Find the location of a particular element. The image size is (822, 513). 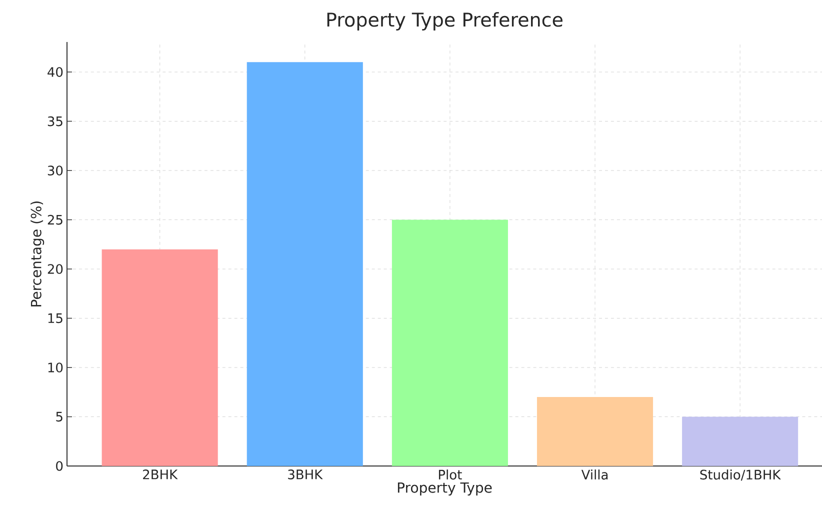

chart-title: Property Type Preference is located at coordinates (444, 21).